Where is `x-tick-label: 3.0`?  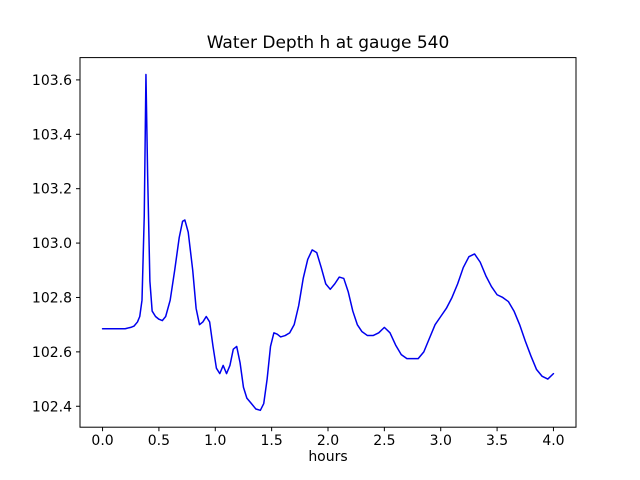 x-tick-label: 3.0 is located at coordinates (441, 441).